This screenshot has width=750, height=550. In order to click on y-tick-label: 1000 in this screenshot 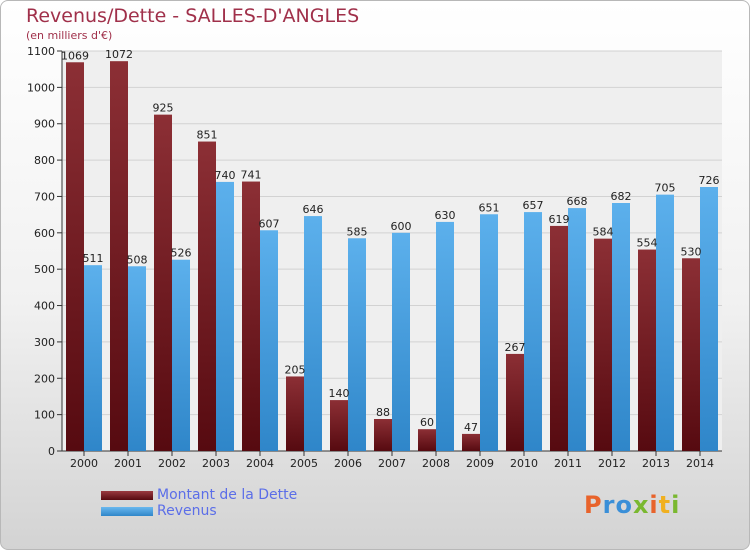, I will do `click(41, 87)`.